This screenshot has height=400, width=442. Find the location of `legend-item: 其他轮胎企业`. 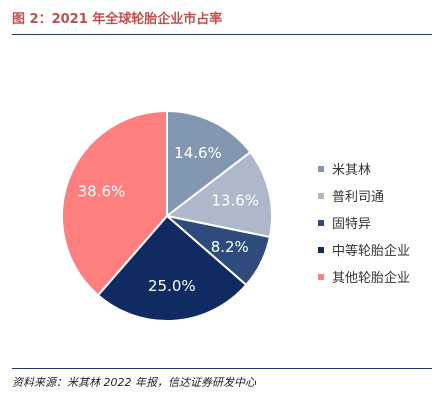

legend-item: 其他轮胎企业 is located at coordinates (364, 277).